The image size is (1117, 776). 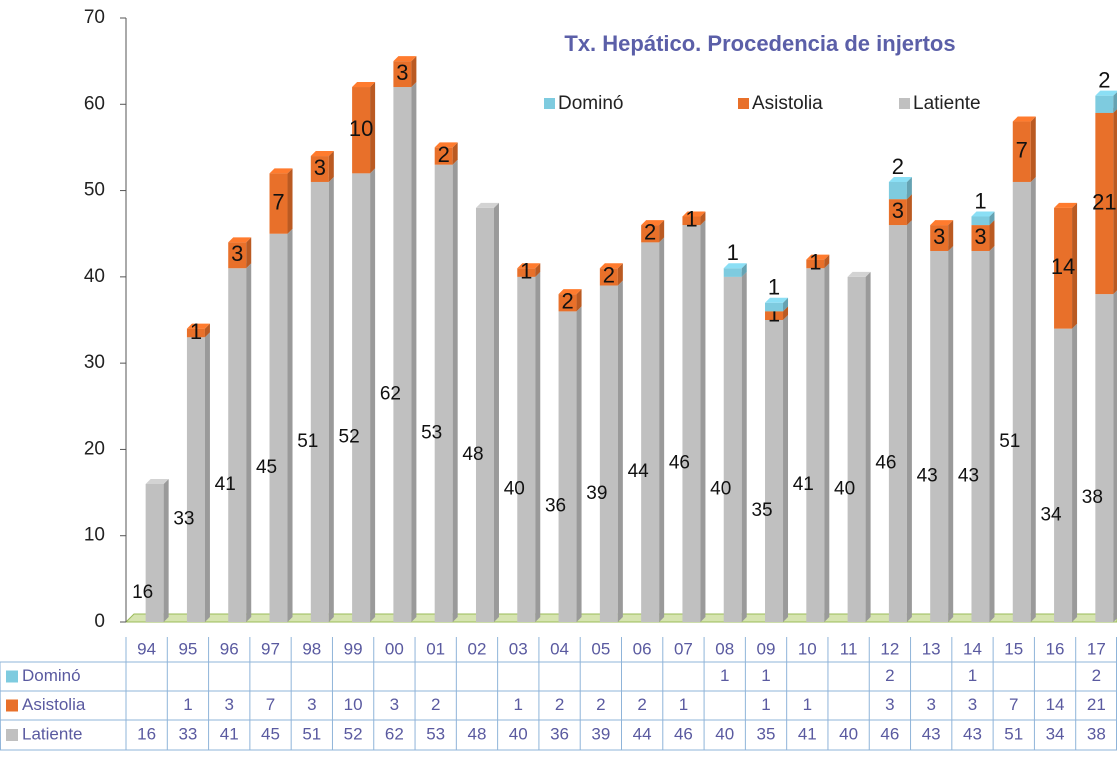 What do you see at coordinates (307, 441) in the screenshot?
I see `data-label: 51` at bounding box center [307, 441].